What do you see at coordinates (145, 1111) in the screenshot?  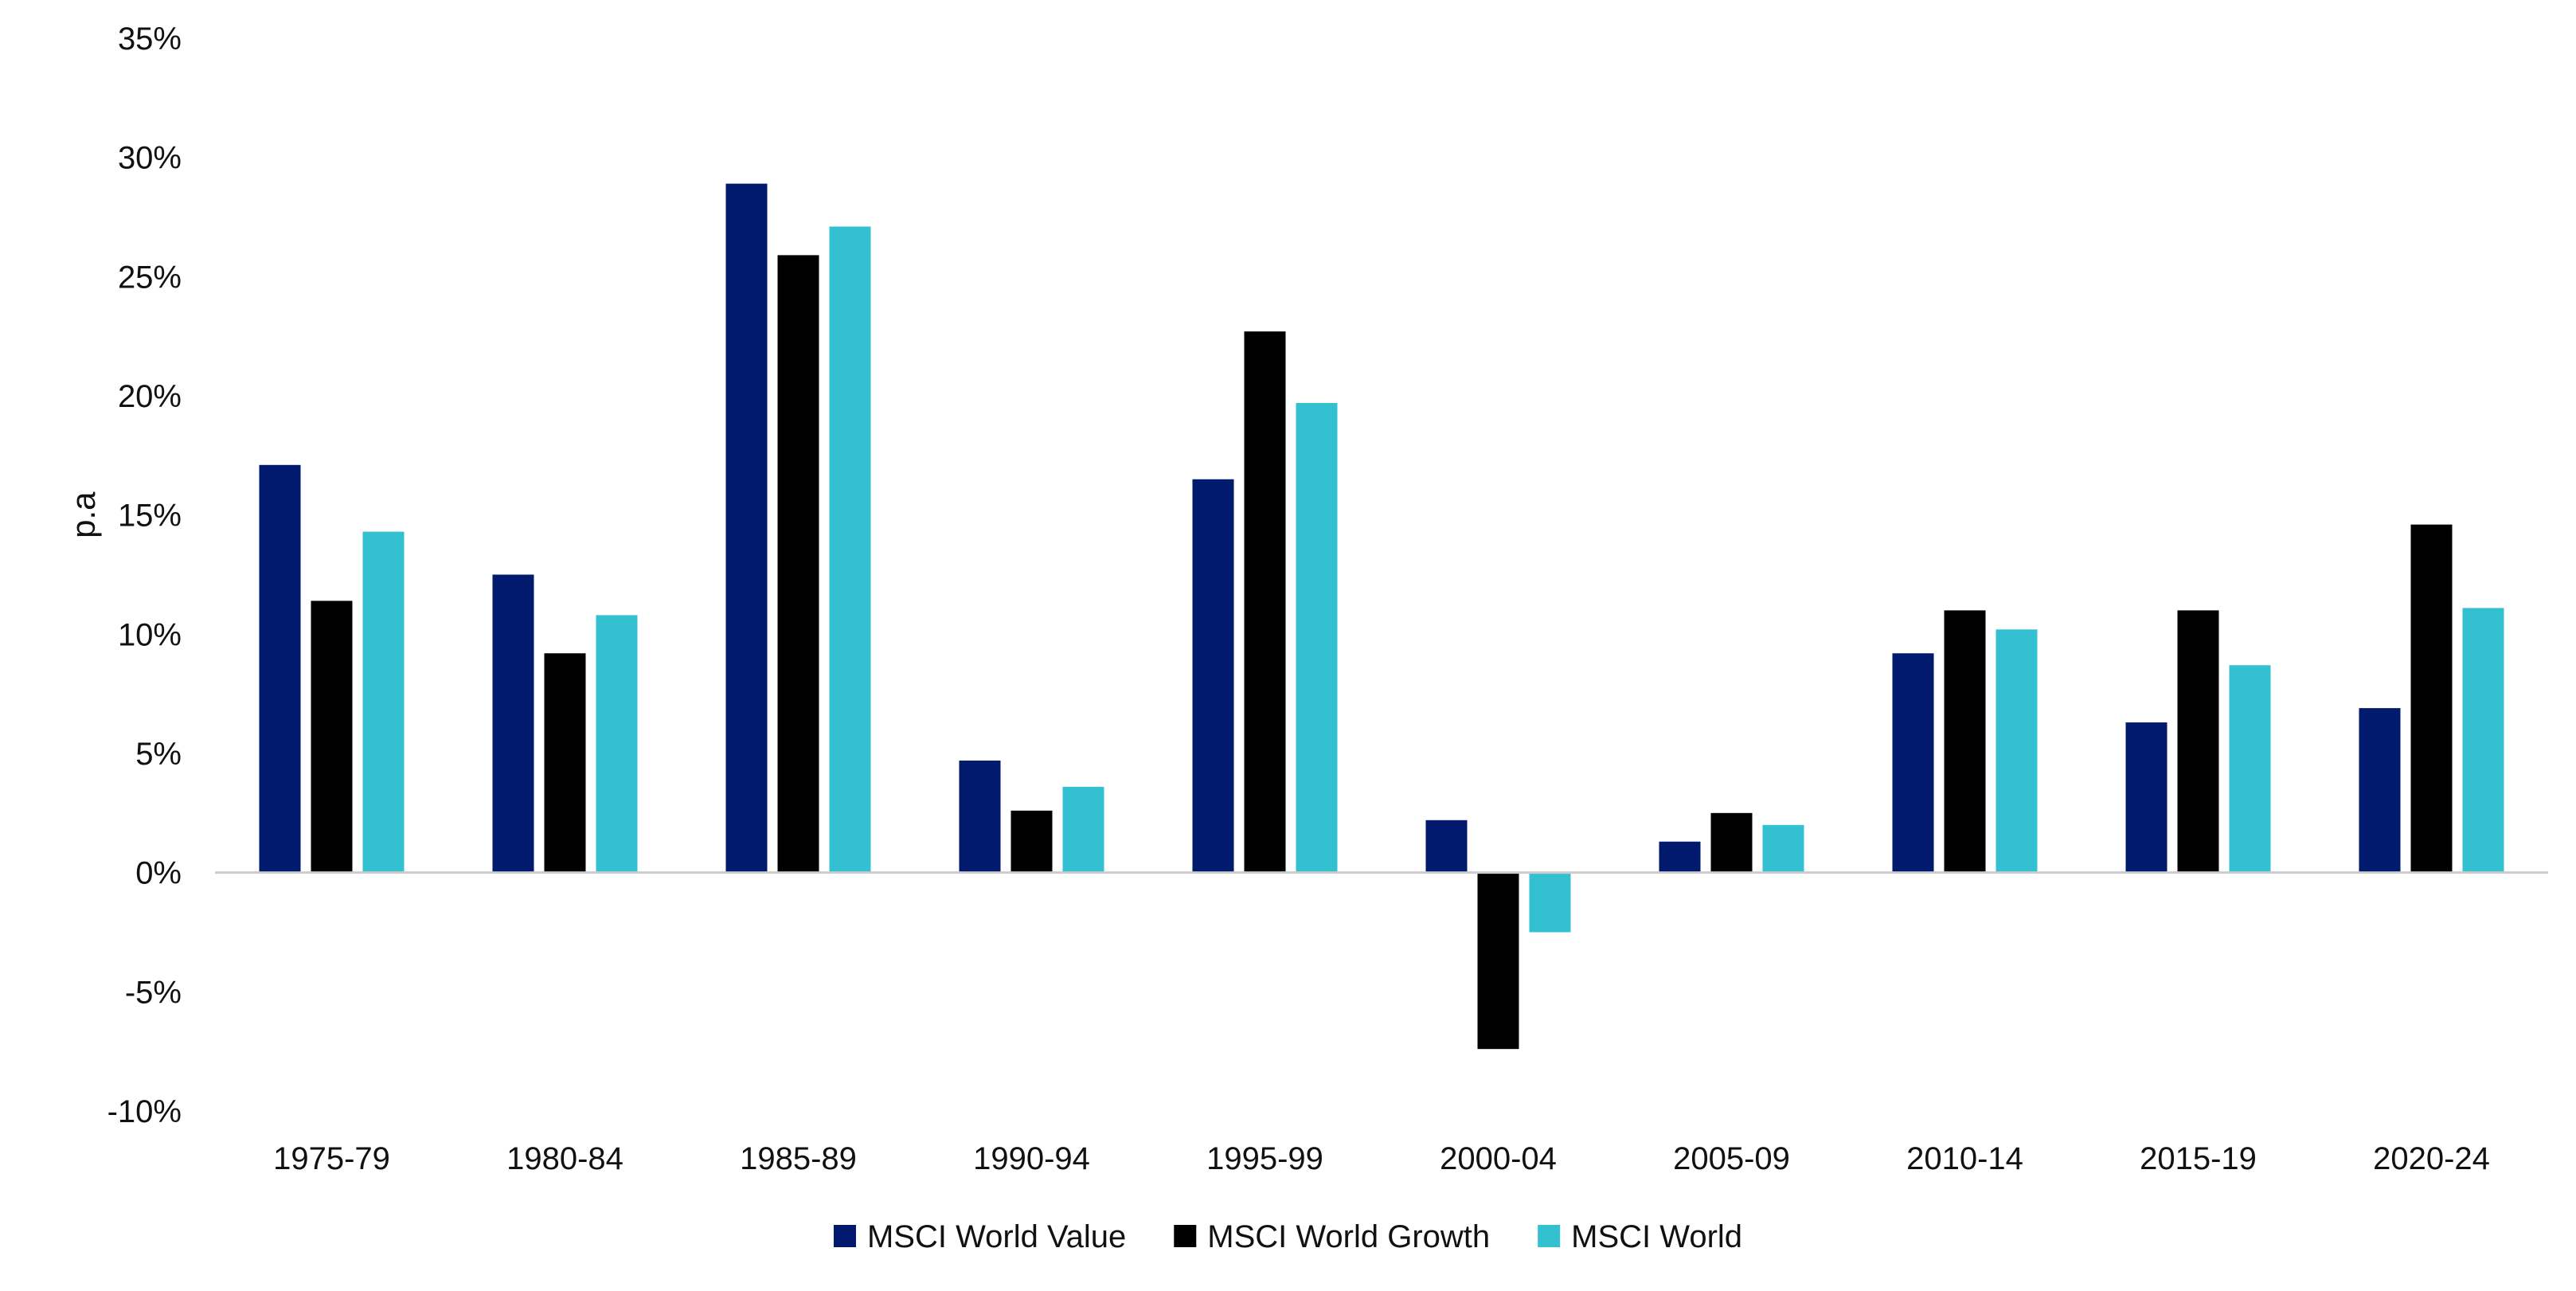 I see `y-tick-label: -10%` at bounding box center [145, 1111].